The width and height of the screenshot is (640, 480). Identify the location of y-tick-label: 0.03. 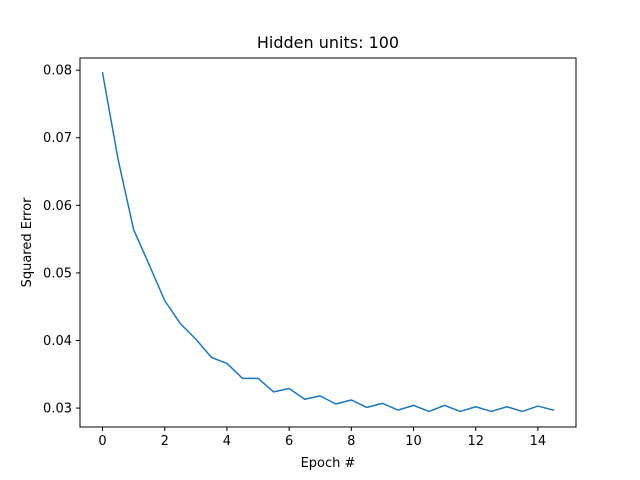
(57, 409).